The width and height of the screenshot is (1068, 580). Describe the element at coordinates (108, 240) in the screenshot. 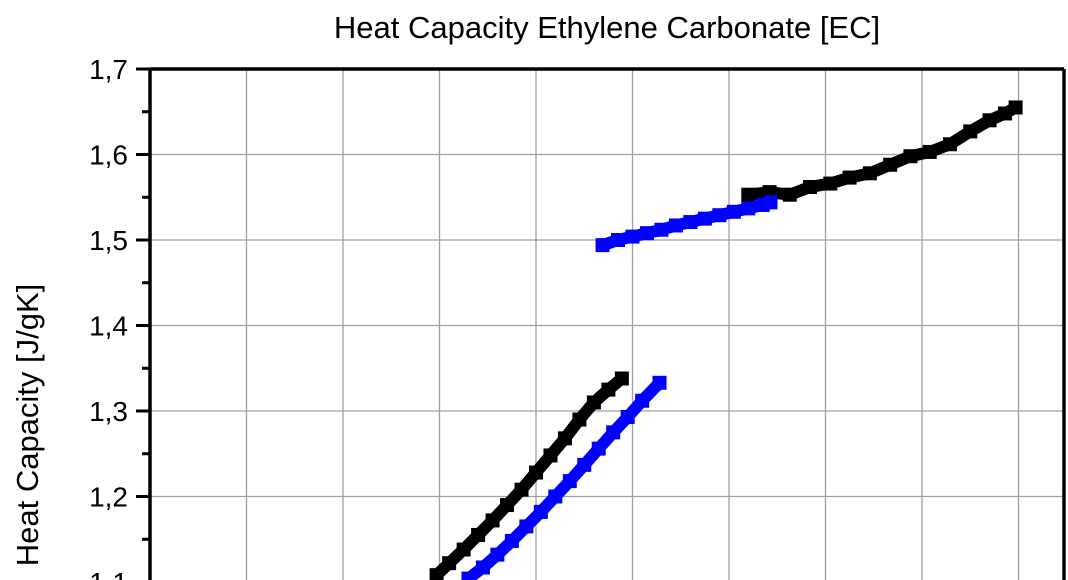

I see `y-tick-label: 1,5` at that location.